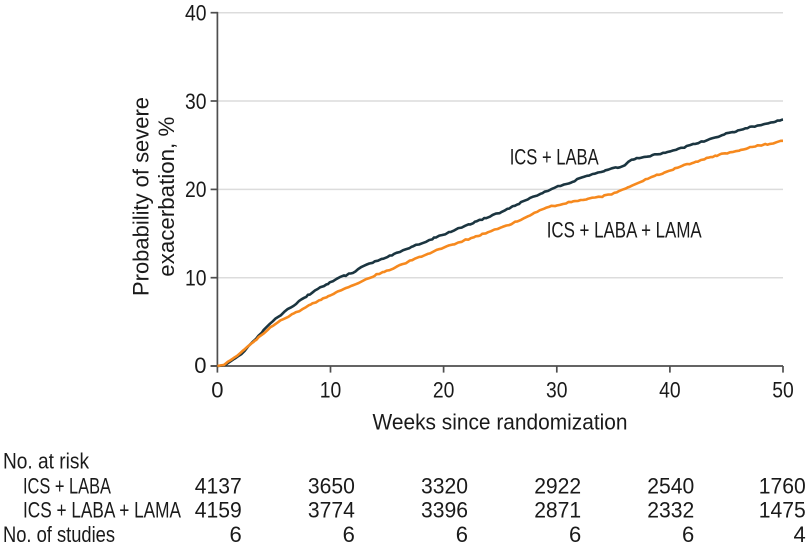 This screenshot has width=810, height=553. I want to click on svg-text: 2332, so click(670, 510).